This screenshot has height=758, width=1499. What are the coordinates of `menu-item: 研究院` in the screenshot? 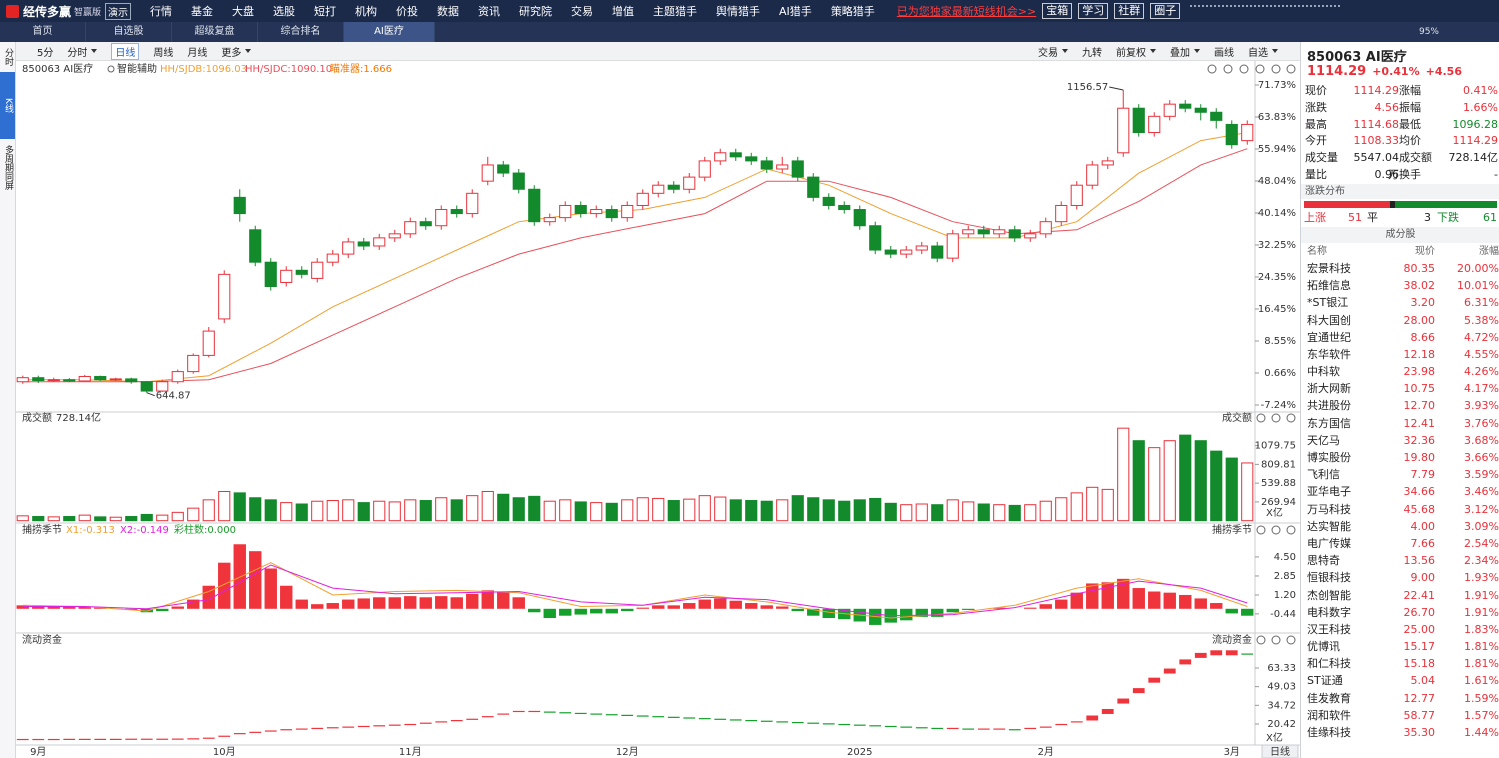 It's located at (536, 11).